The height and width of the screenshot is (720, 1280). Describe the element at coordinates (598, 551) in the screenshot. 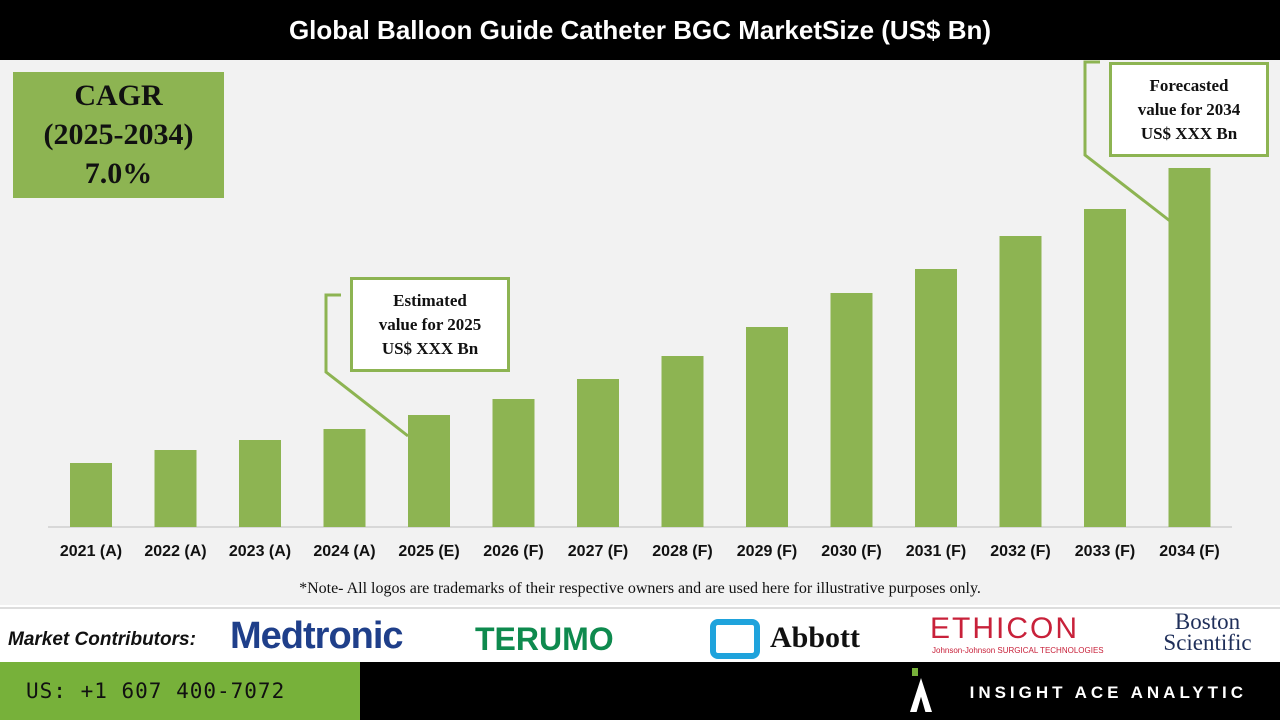

I see `x-tick-label: 2027 (F)` at that location.